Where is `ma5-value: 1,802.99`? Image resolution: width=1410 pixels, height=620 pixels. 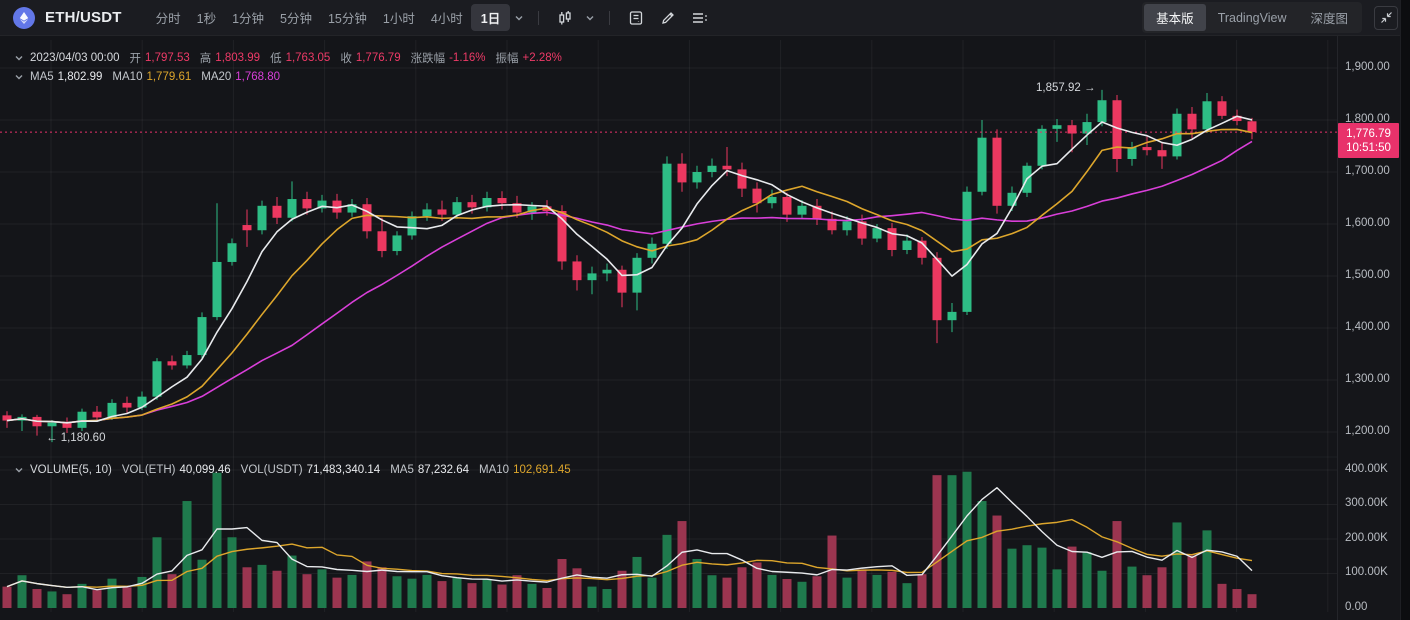
ma5-value: 1,802.99 is located at coordinates (80, 77).